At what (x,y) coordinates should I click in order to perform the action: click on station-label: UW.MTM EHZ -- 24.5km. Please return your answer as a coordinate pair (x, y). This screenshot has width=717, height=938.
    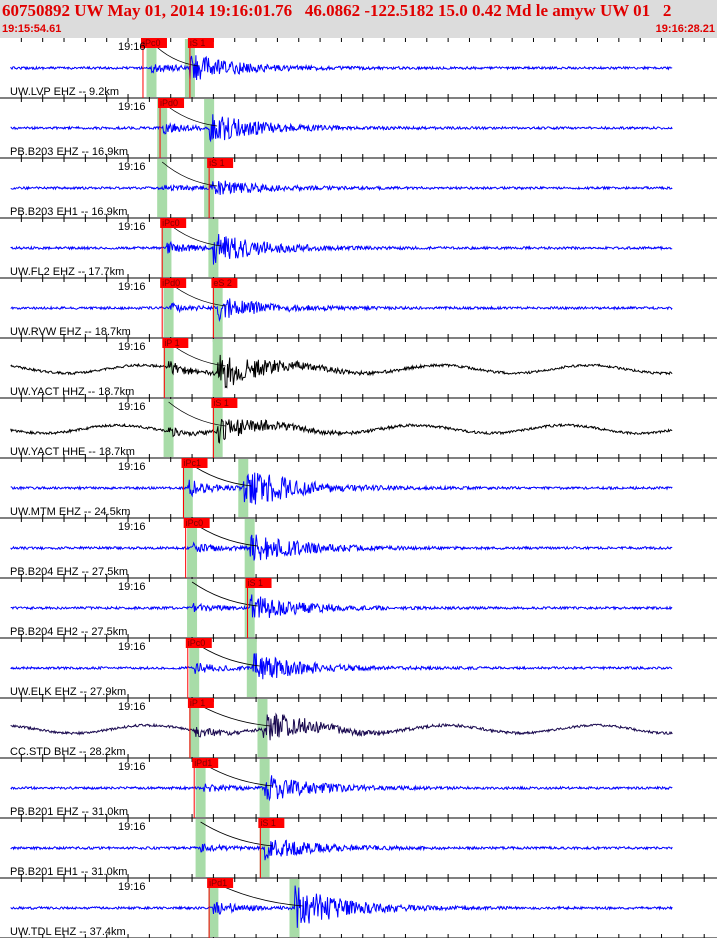
    Looking at the image, I should click on (70, 512).